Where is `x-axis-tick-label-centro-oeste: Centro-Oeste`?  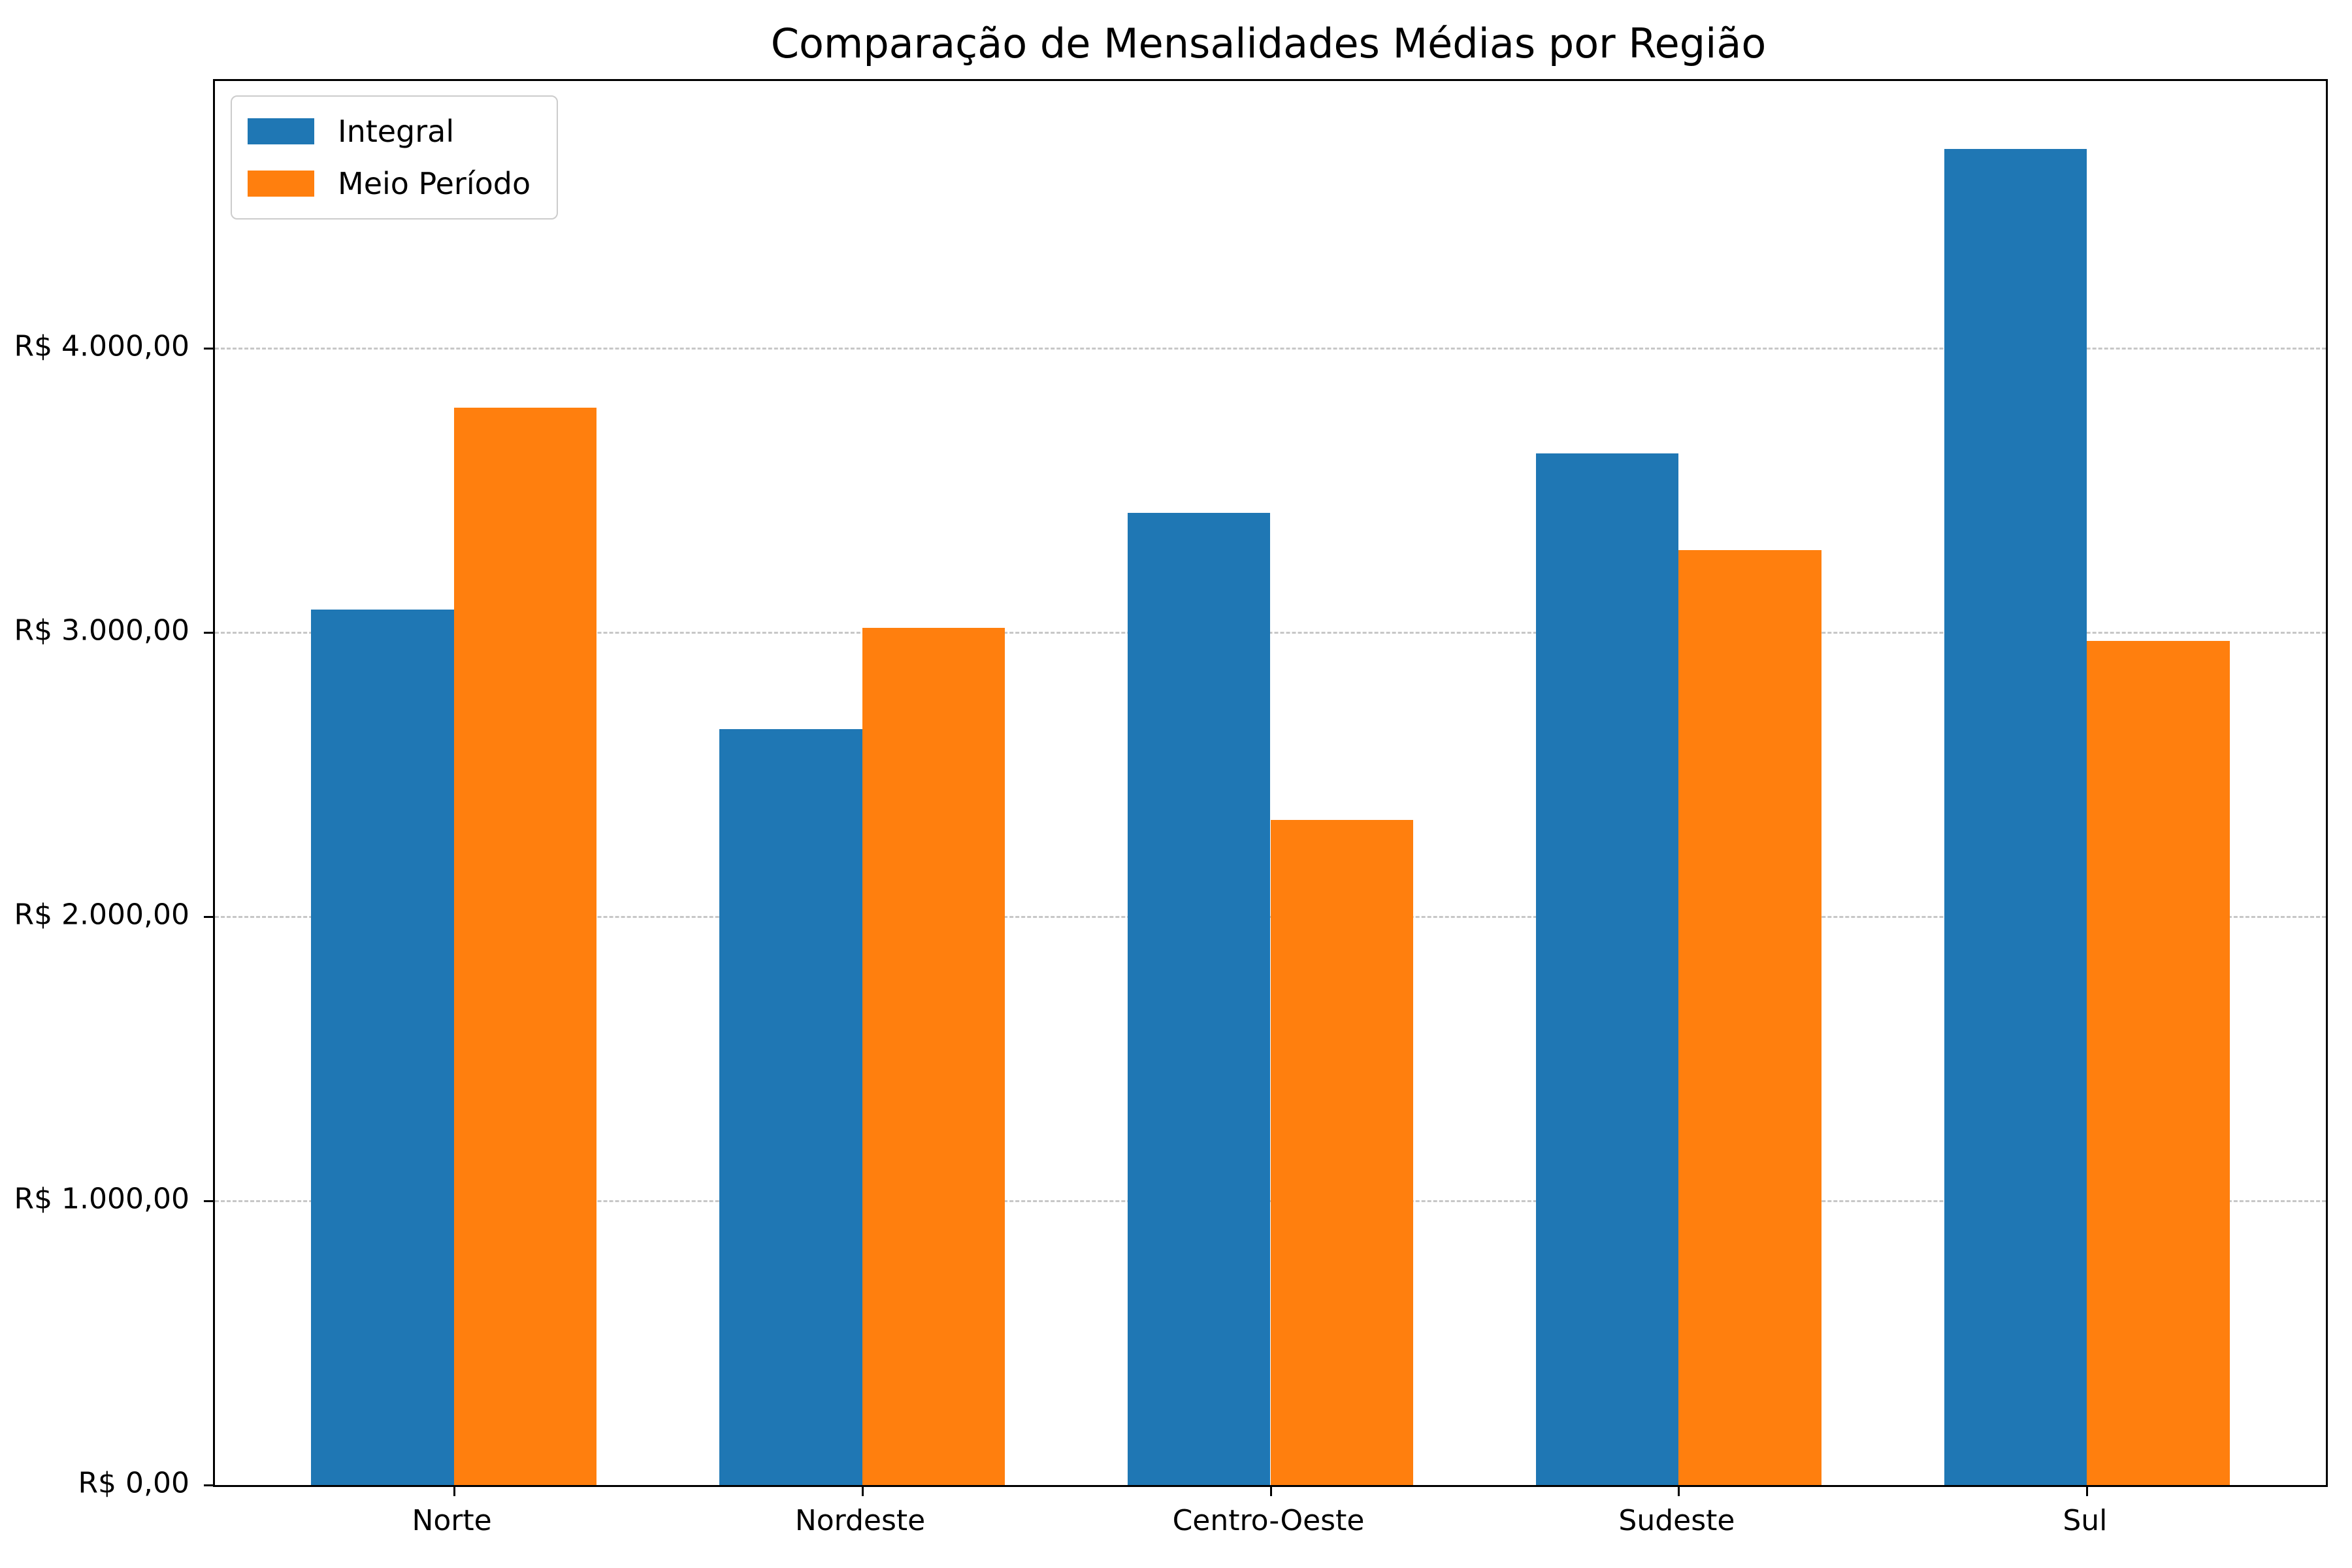
x-axis-tick-label-centro-oeste: Centro-Oeste is located at coordinates (1268, 1520).